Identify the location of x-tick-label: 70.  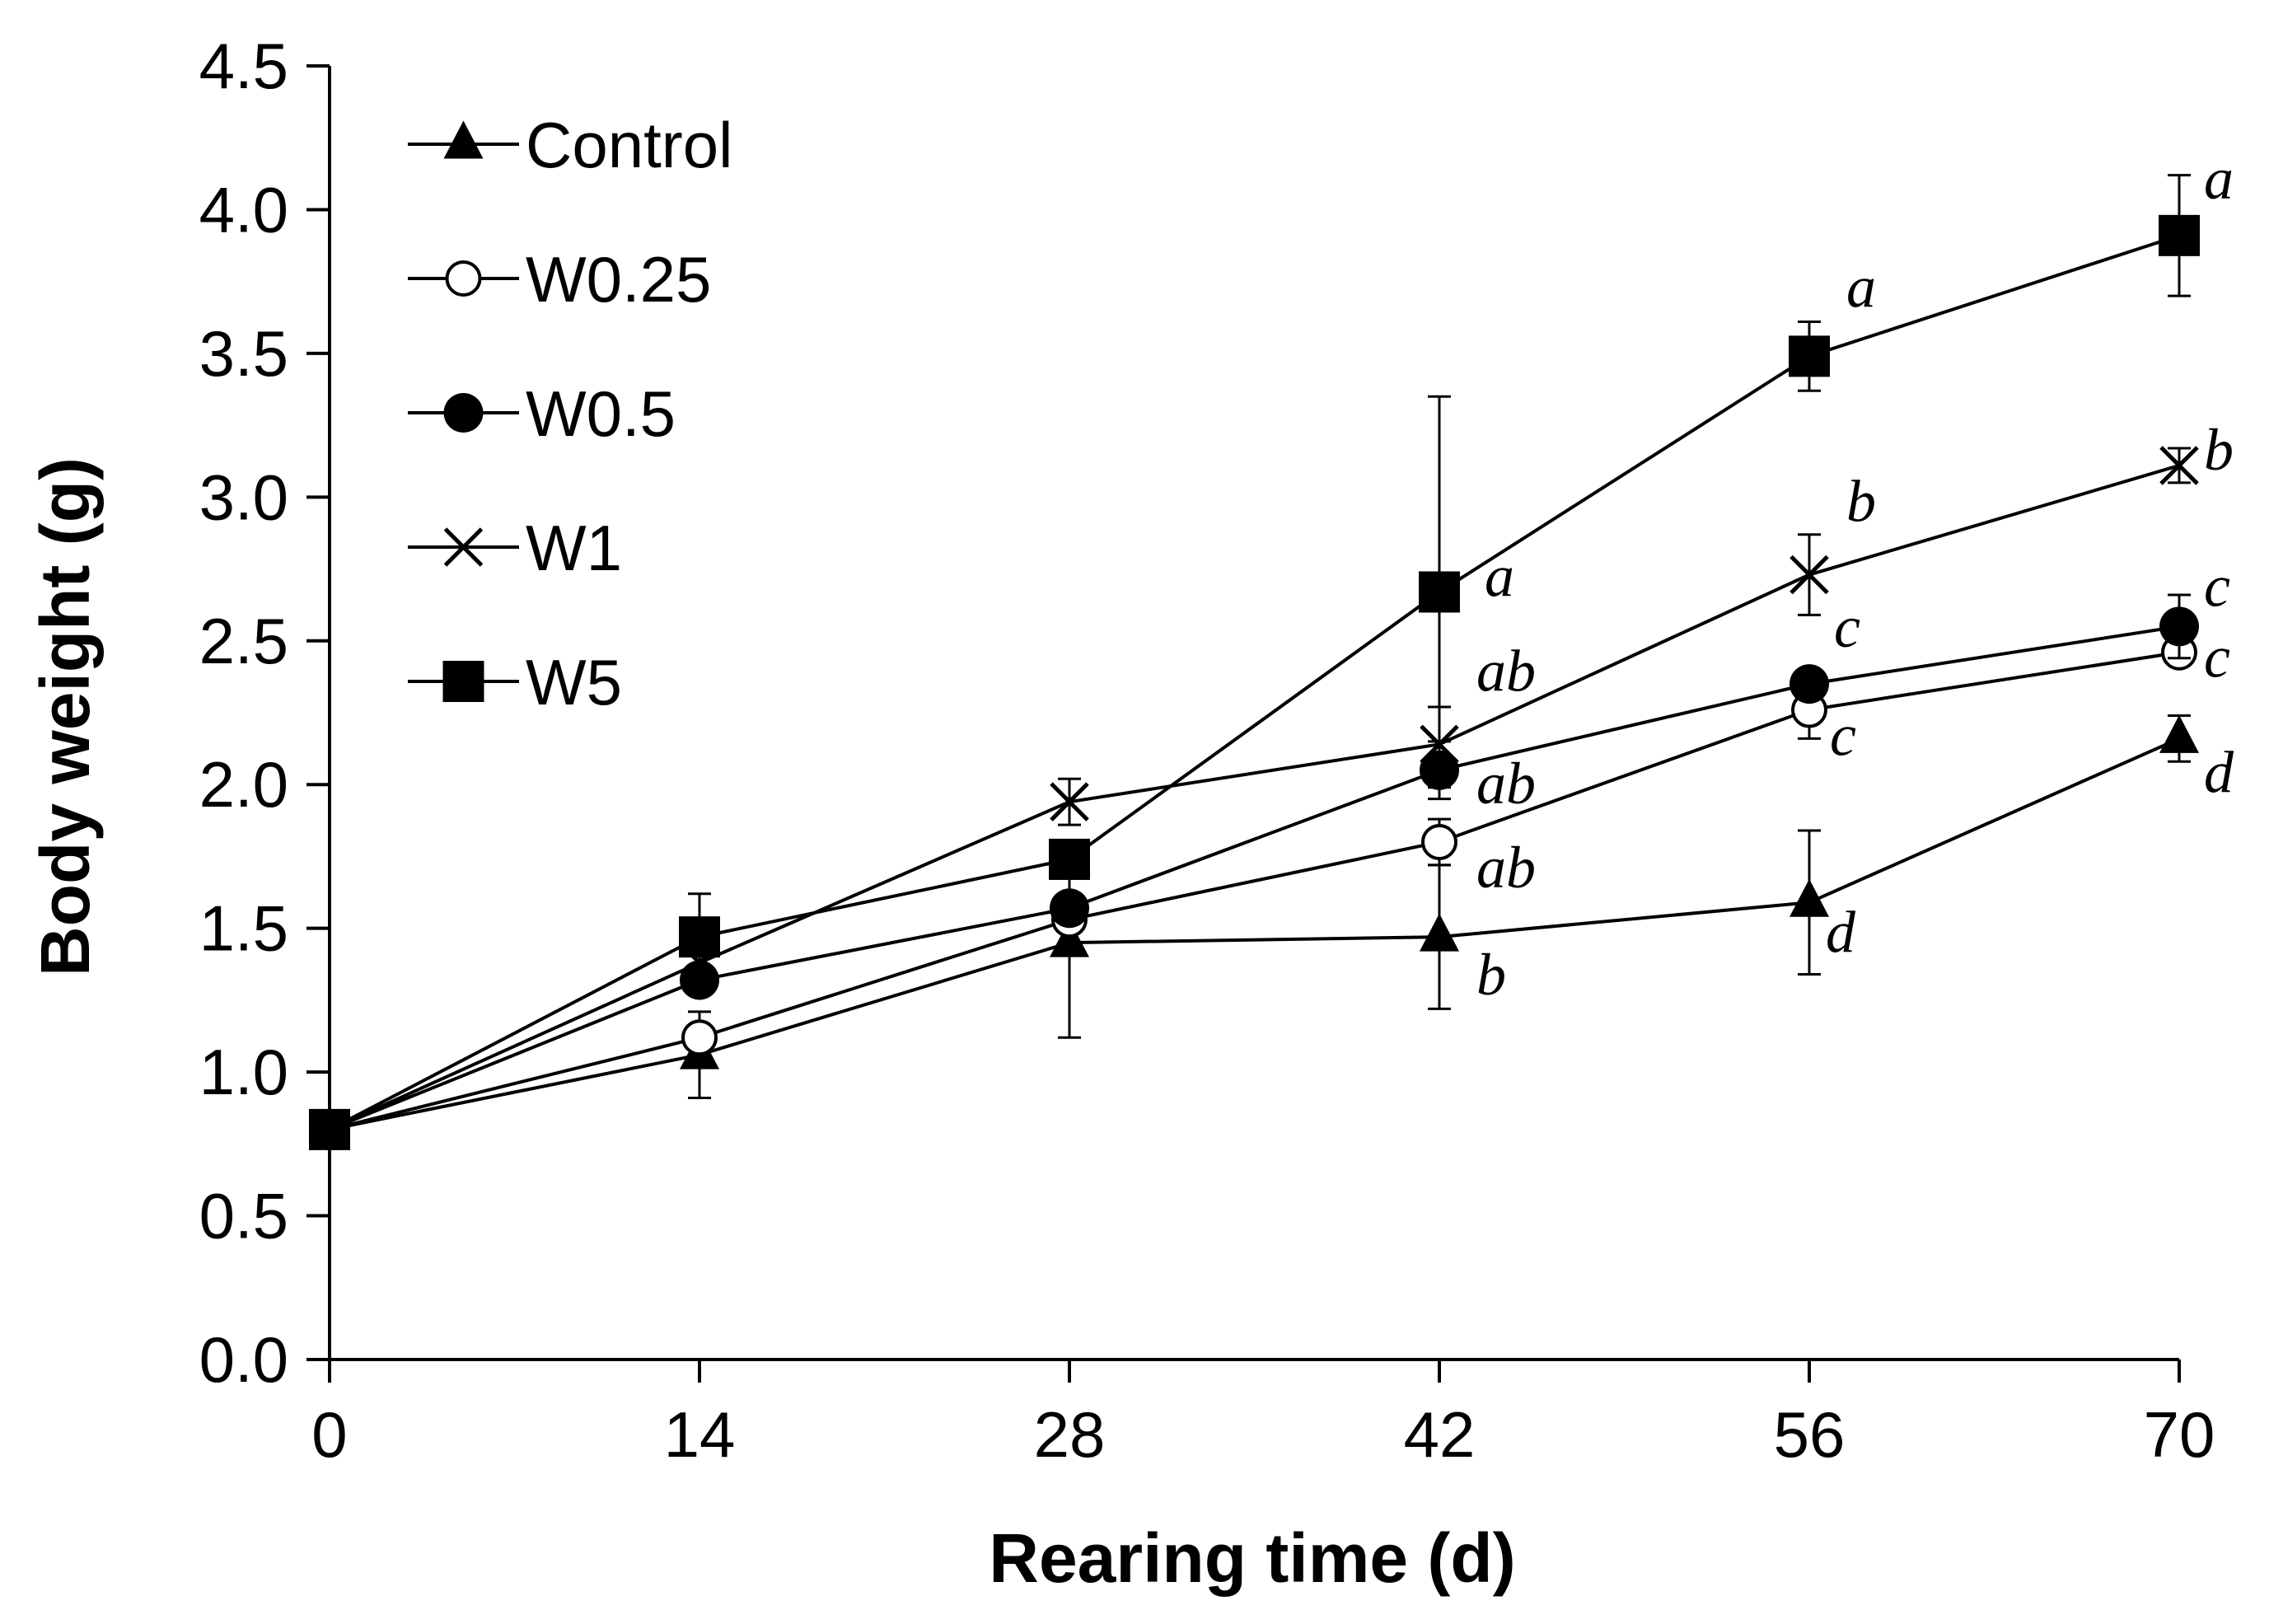
(2179, 1434).